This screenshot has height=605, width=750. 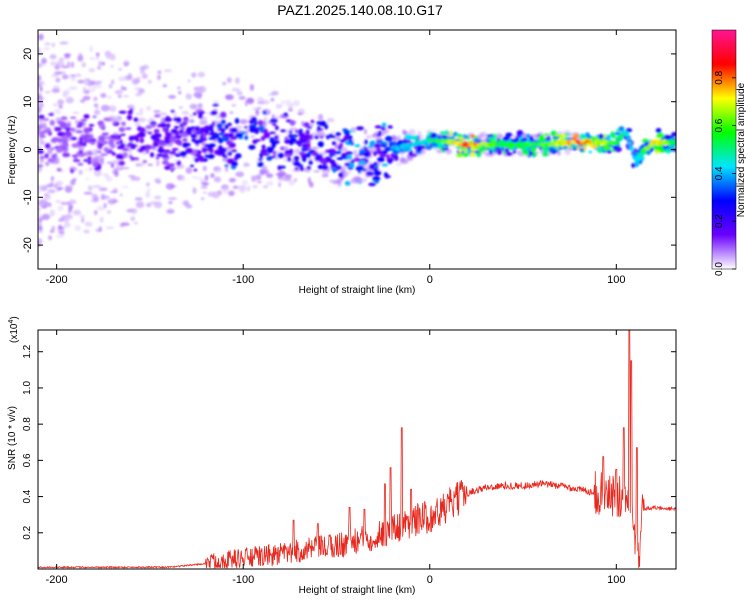 What do you see at coordinates (27, 424) in the screenshot?
I see `snr-ytick-label: 0.8` at bounding box center [27, 424].